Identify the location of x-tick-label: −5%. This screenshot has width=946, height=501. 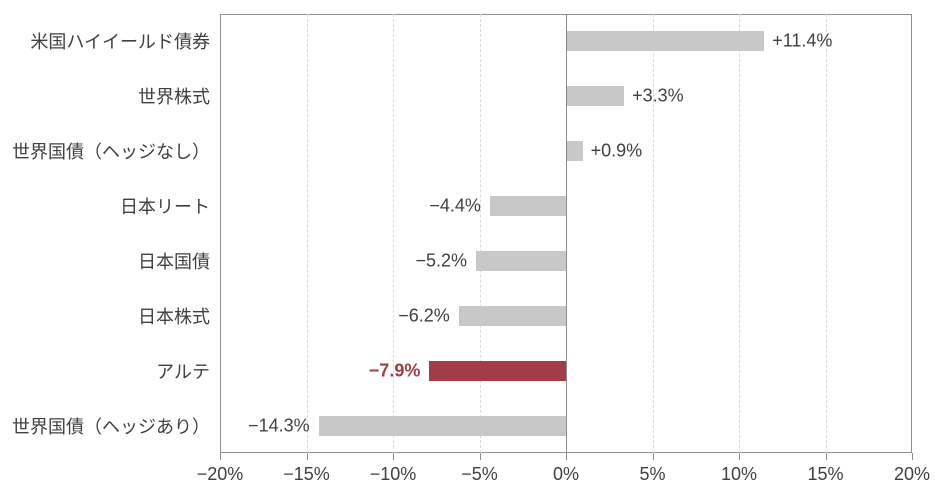
(479, 474).